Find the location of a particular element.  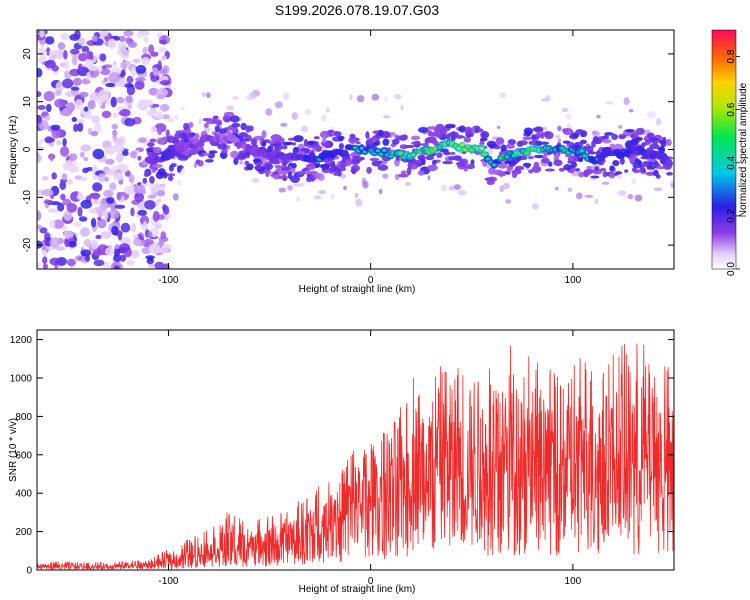

colorbar-gradient is located at coordinates (724, 149).